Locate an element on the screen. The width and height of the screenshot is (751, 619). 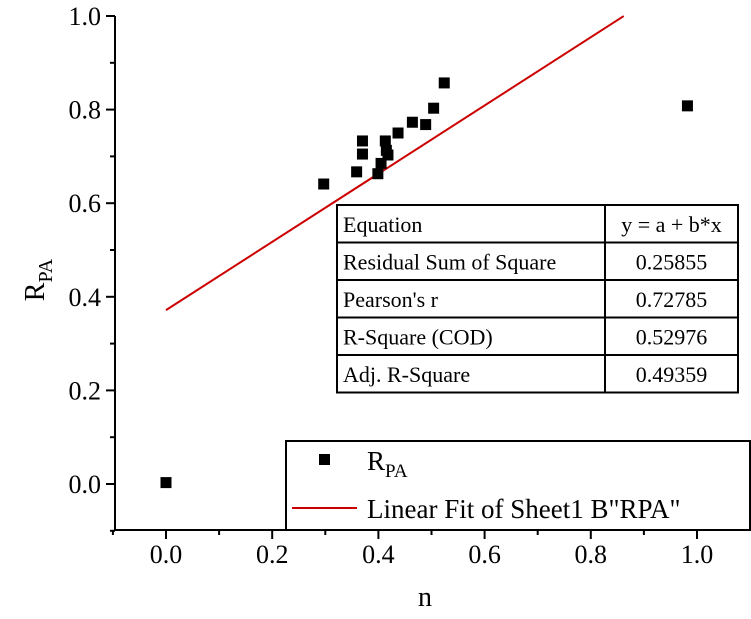
stats-table-value: 0.25855 is located at coordinates (672, 262).